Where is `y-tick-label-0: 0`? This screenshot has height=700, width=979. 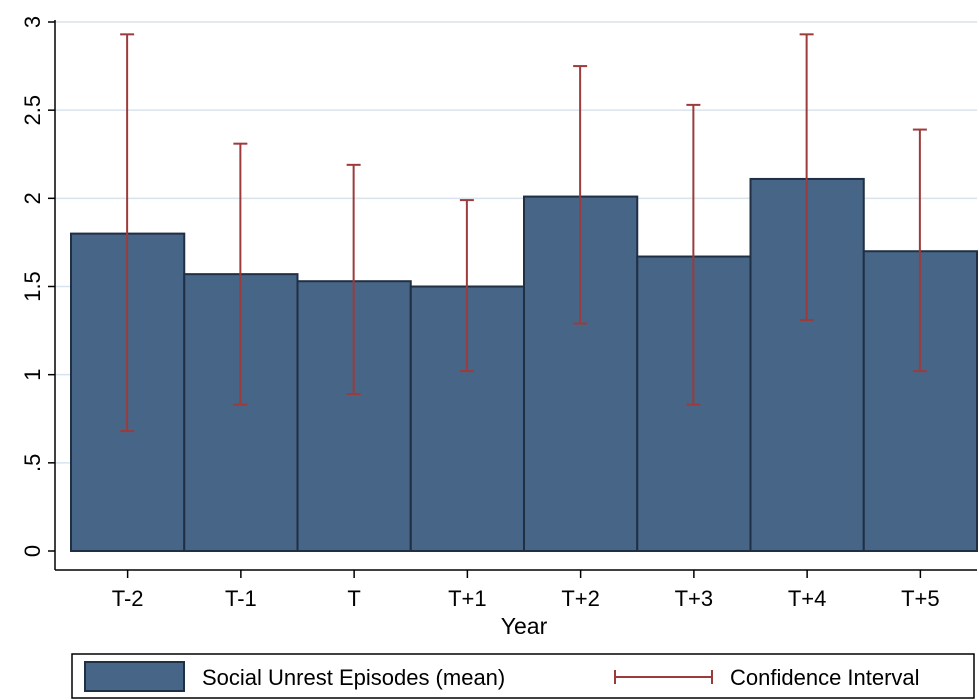 y-tick-label-0: 0 is located at coordinates (32, 551).